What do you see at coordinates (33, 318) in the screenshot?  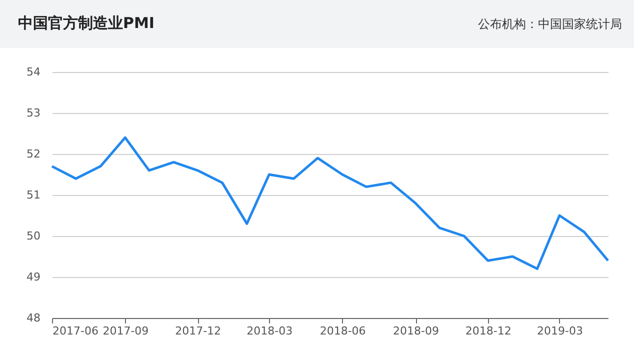 I see `y-tick-label: 48` at bounding box center [33, 318].